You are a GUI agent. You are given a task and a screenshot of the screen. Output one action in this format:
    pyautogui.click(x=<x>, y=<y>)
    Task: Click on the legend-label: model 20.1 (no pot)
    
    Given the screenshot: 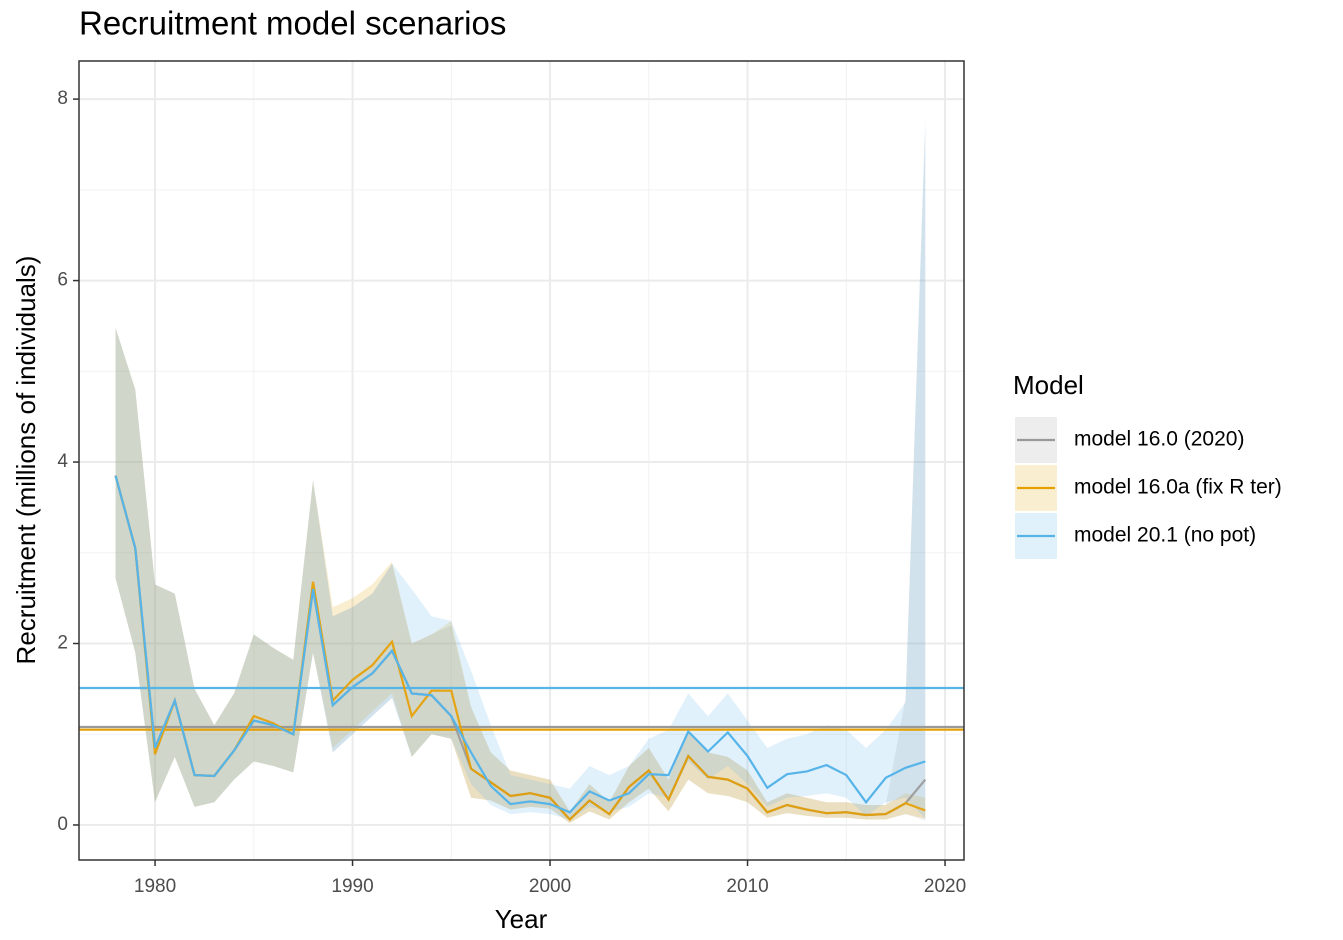 What is the action you would take?
    pyautogui.click(x=1165, y=535)
    